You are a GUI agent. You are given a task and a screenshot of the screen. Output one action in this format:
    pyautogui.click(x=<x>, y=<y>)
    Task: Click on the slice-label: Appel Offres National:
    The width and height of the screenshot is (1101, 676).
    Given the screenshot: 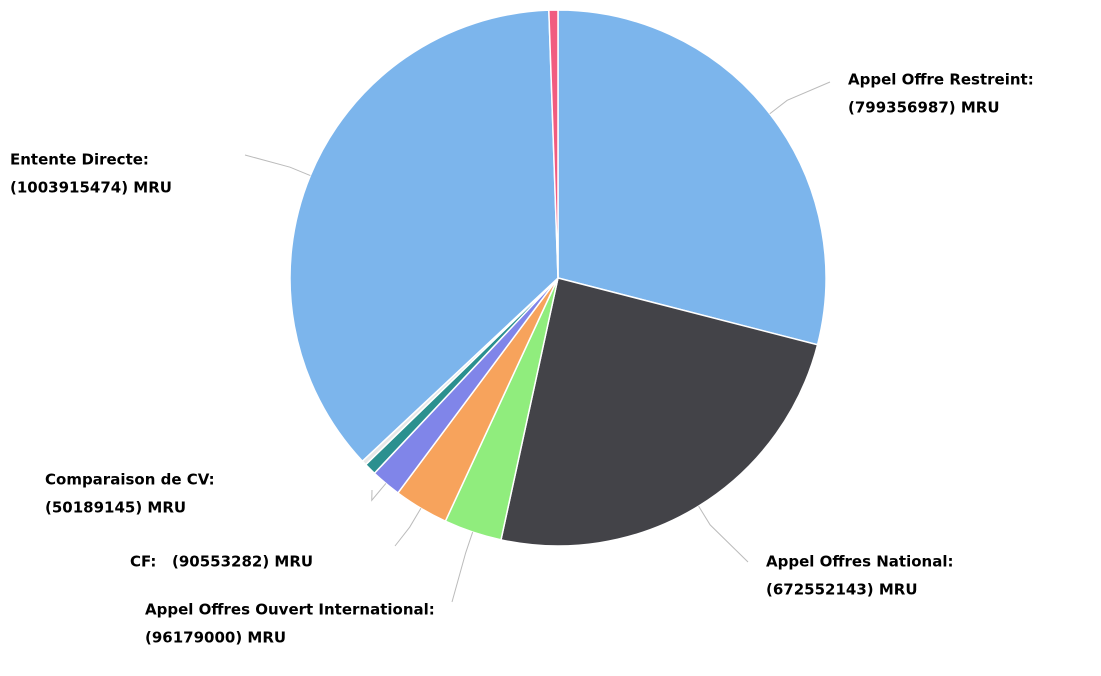 What is the action you would take?
    pyautogui.click(x=859, y=562)
    